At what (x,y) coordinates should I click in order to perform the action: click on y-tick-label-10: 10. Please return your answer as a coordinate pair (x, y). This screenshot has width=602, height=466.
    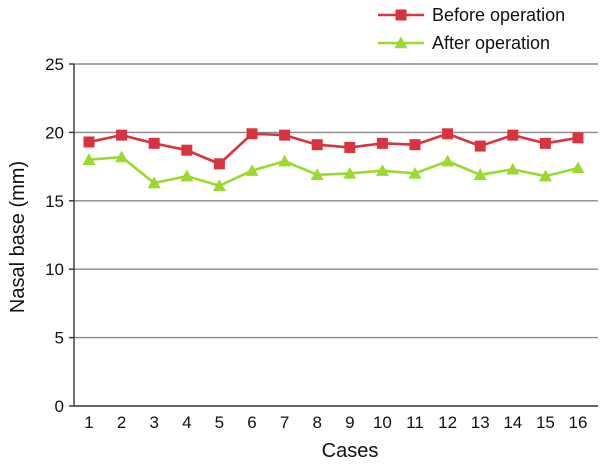
    Looking at the image, I should click on (54, 269).